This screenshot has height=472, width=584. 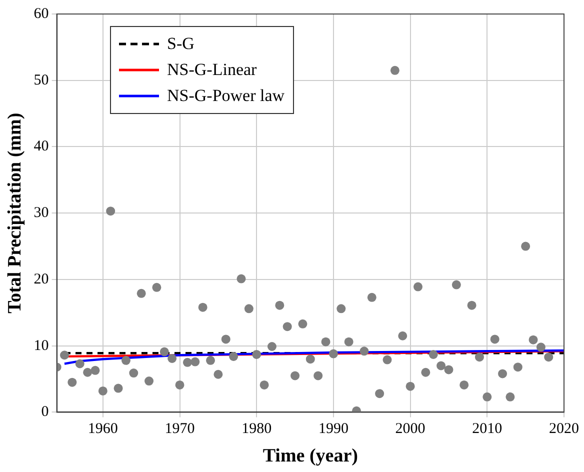 I want to click on y-tick-label: 30, so click(x=41, y=213).